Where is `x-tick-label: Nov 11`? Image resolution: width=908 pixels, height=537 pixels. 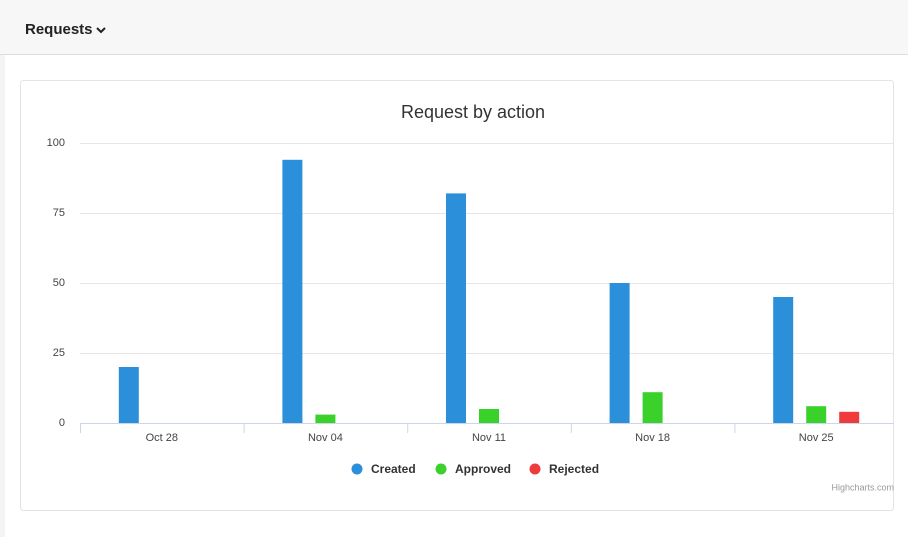 x-tick-label: Nov 11 is located at coordinates (489, 438).